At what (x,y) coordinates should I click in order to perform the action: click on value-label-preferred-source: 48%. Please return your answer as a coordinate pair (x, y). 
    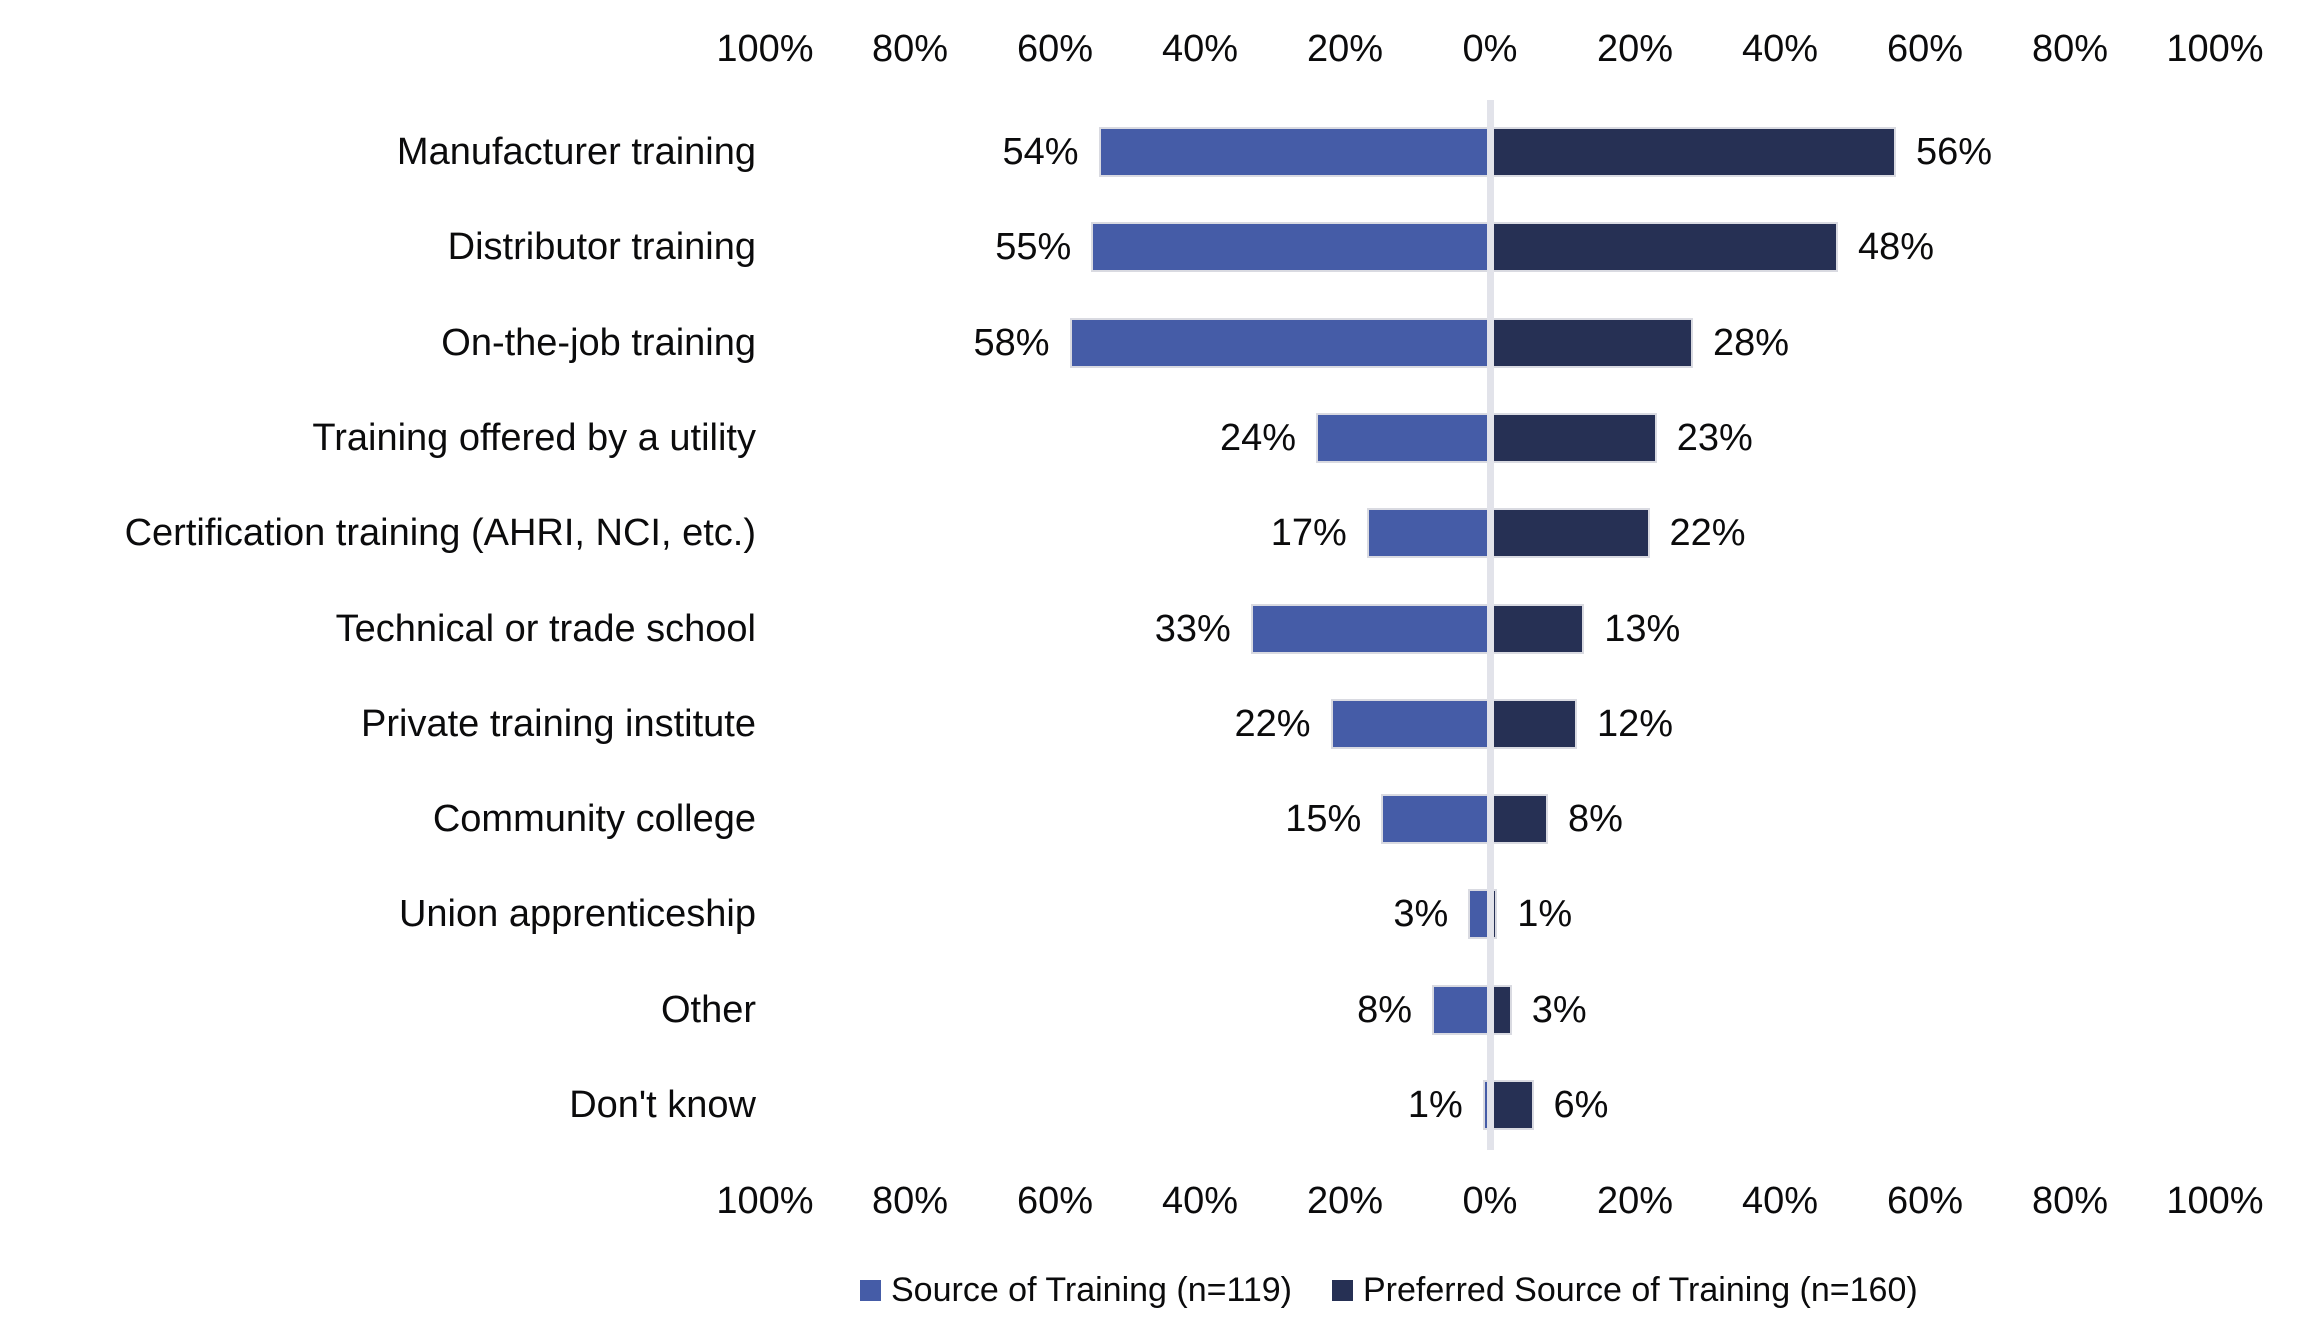
    Looking at the image, I should click on (1896, 247).